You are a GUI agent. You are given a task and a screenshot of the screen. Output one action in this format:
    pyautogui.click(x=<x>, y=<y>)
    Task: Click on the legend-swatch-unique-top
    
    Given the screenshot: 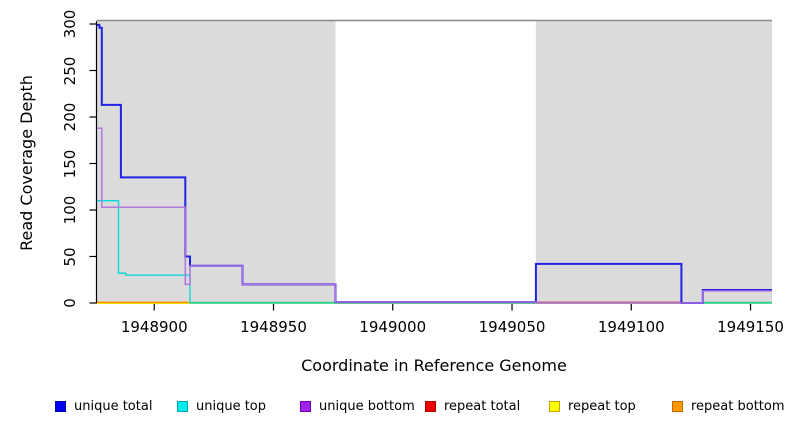 What is the action you would take?
    pyautogui.click(x=182, y=406)
    